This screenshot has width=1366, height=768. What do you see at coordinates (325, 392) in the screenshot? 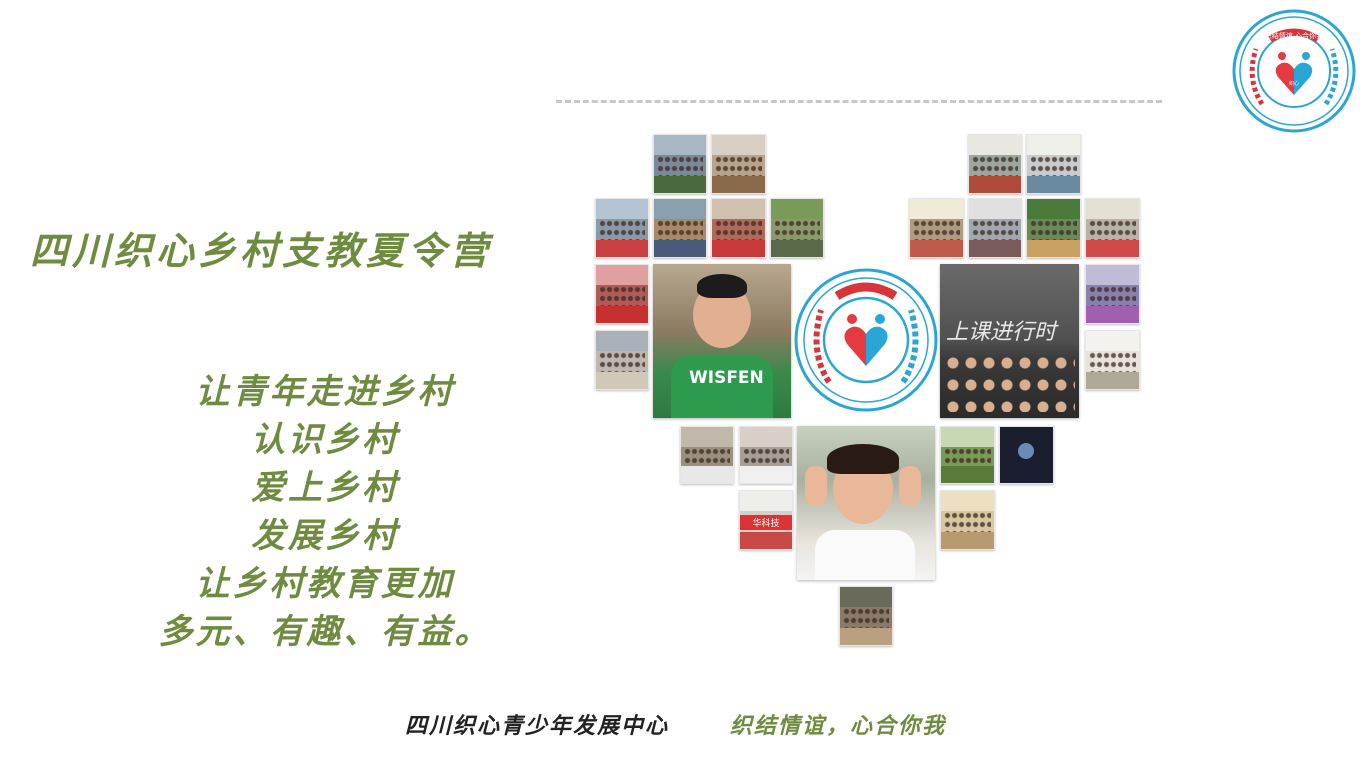
I see `slogan-line: 让青年走进乡村` at bounding box center [325, 392].